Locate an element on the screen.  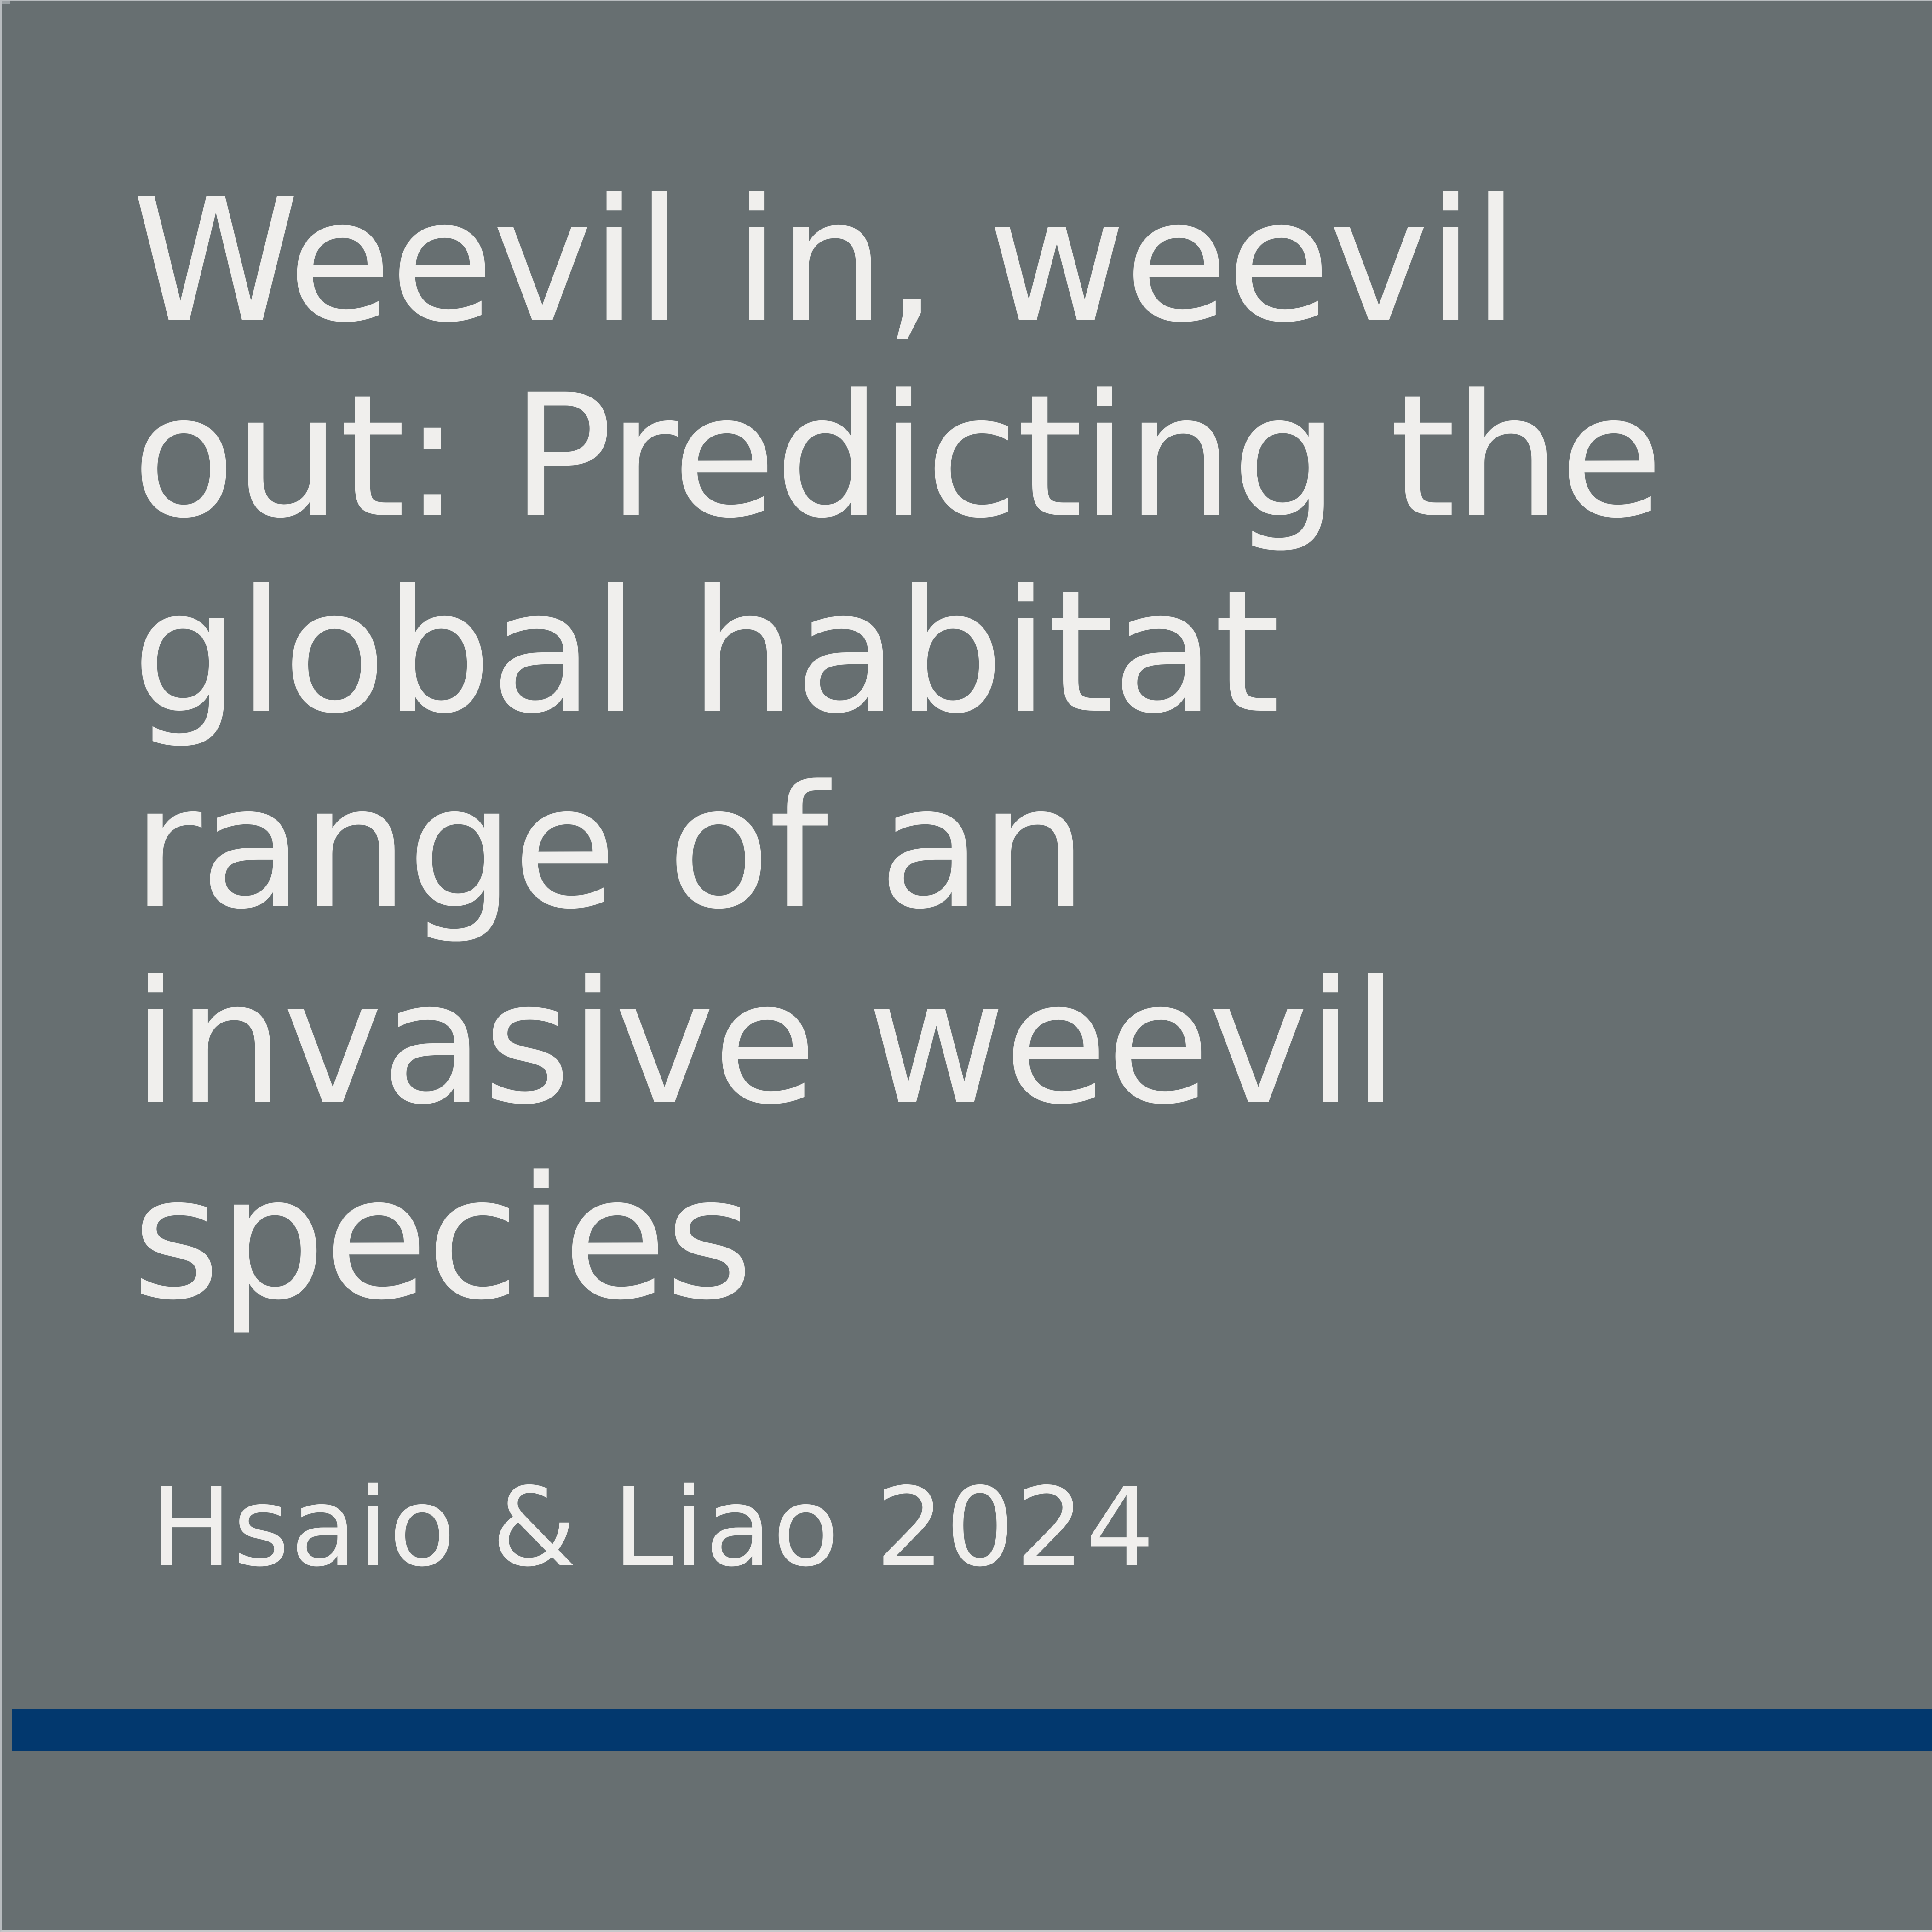
author-citation: Hsaio & Liao 2024 is located at coordinates (653, 1527).